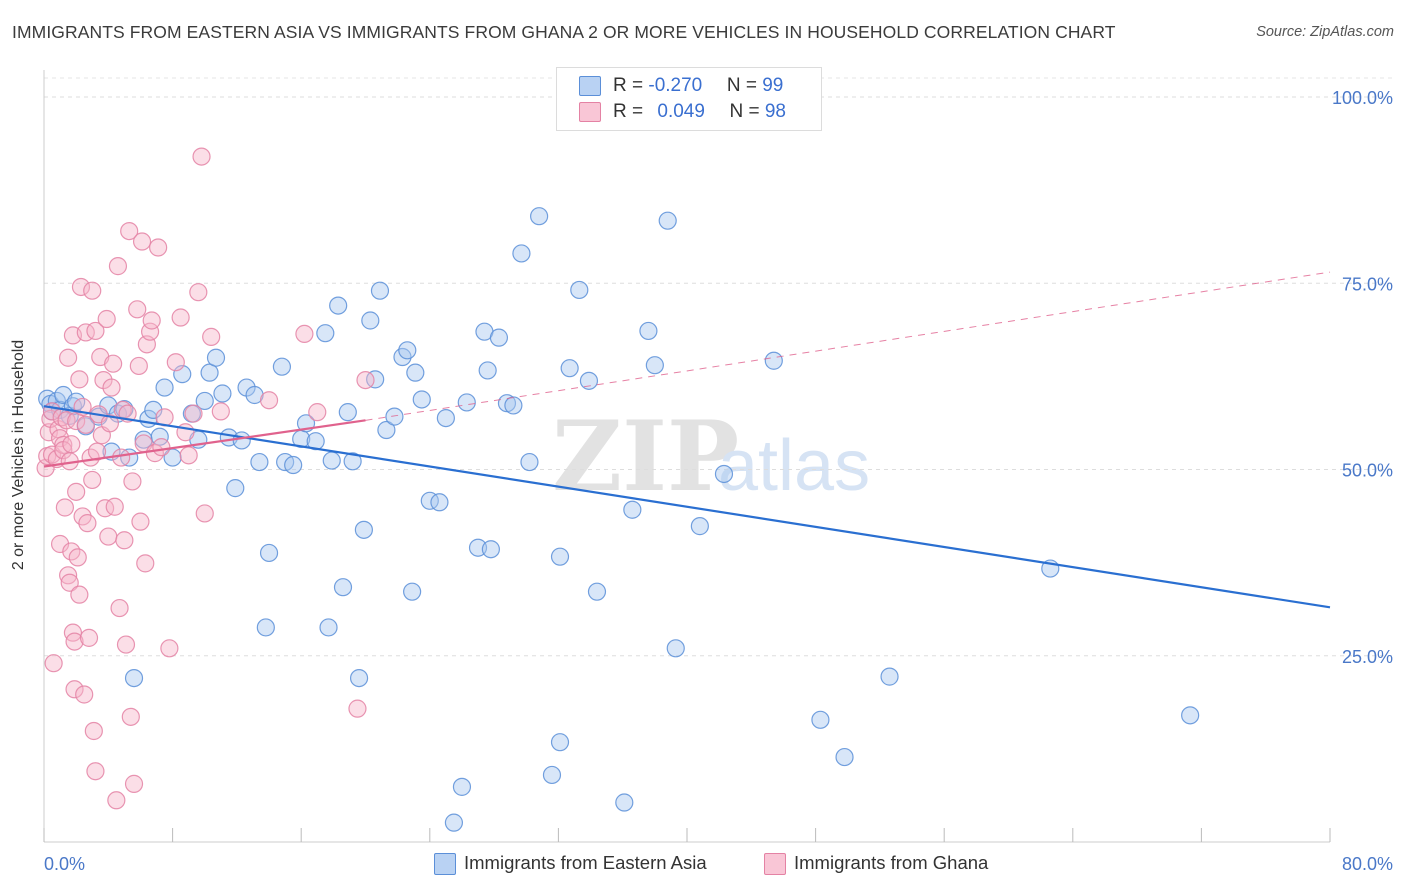 Image resolution: width=1406 pixels, height=892 pixels. What do you see at coordinates (775, 864) in the screenshot?
I see `legend-swatch-ghana` at bounding box center [775, 864].